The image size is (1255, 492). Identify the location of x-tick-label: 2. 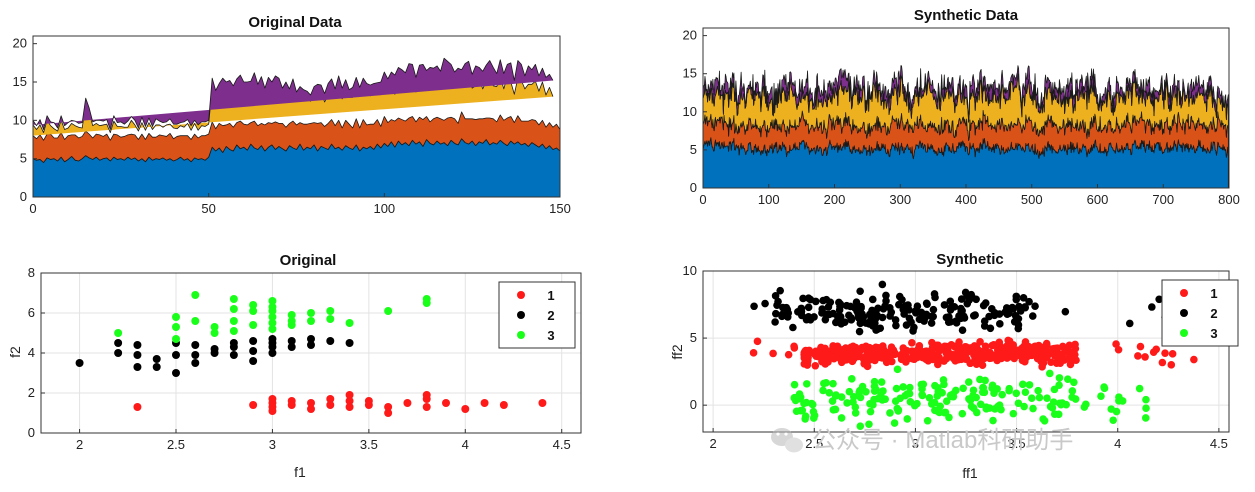
(79, 444).